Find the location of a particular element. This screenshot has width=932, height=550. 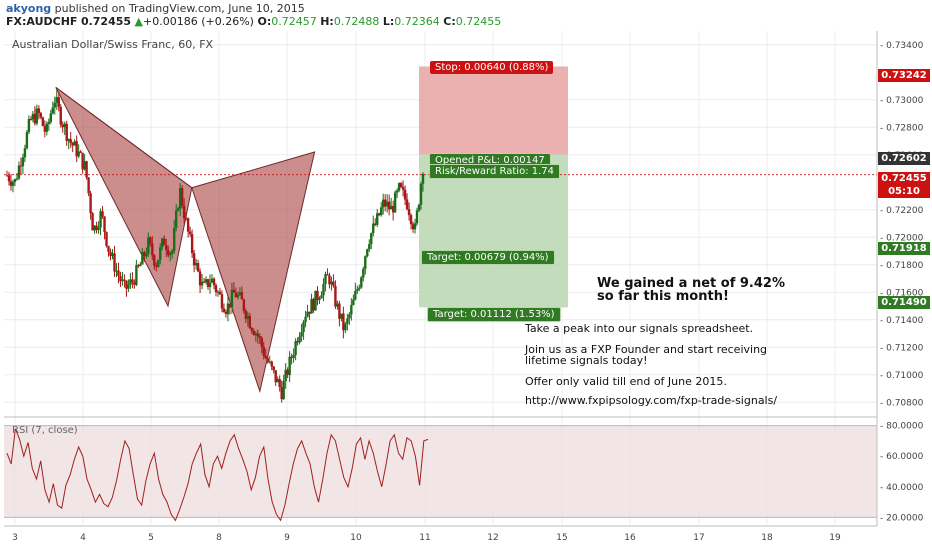

risk-reward-tag: Risk/Reward Ratio: 1.74 is located at coordinates (495, 171).